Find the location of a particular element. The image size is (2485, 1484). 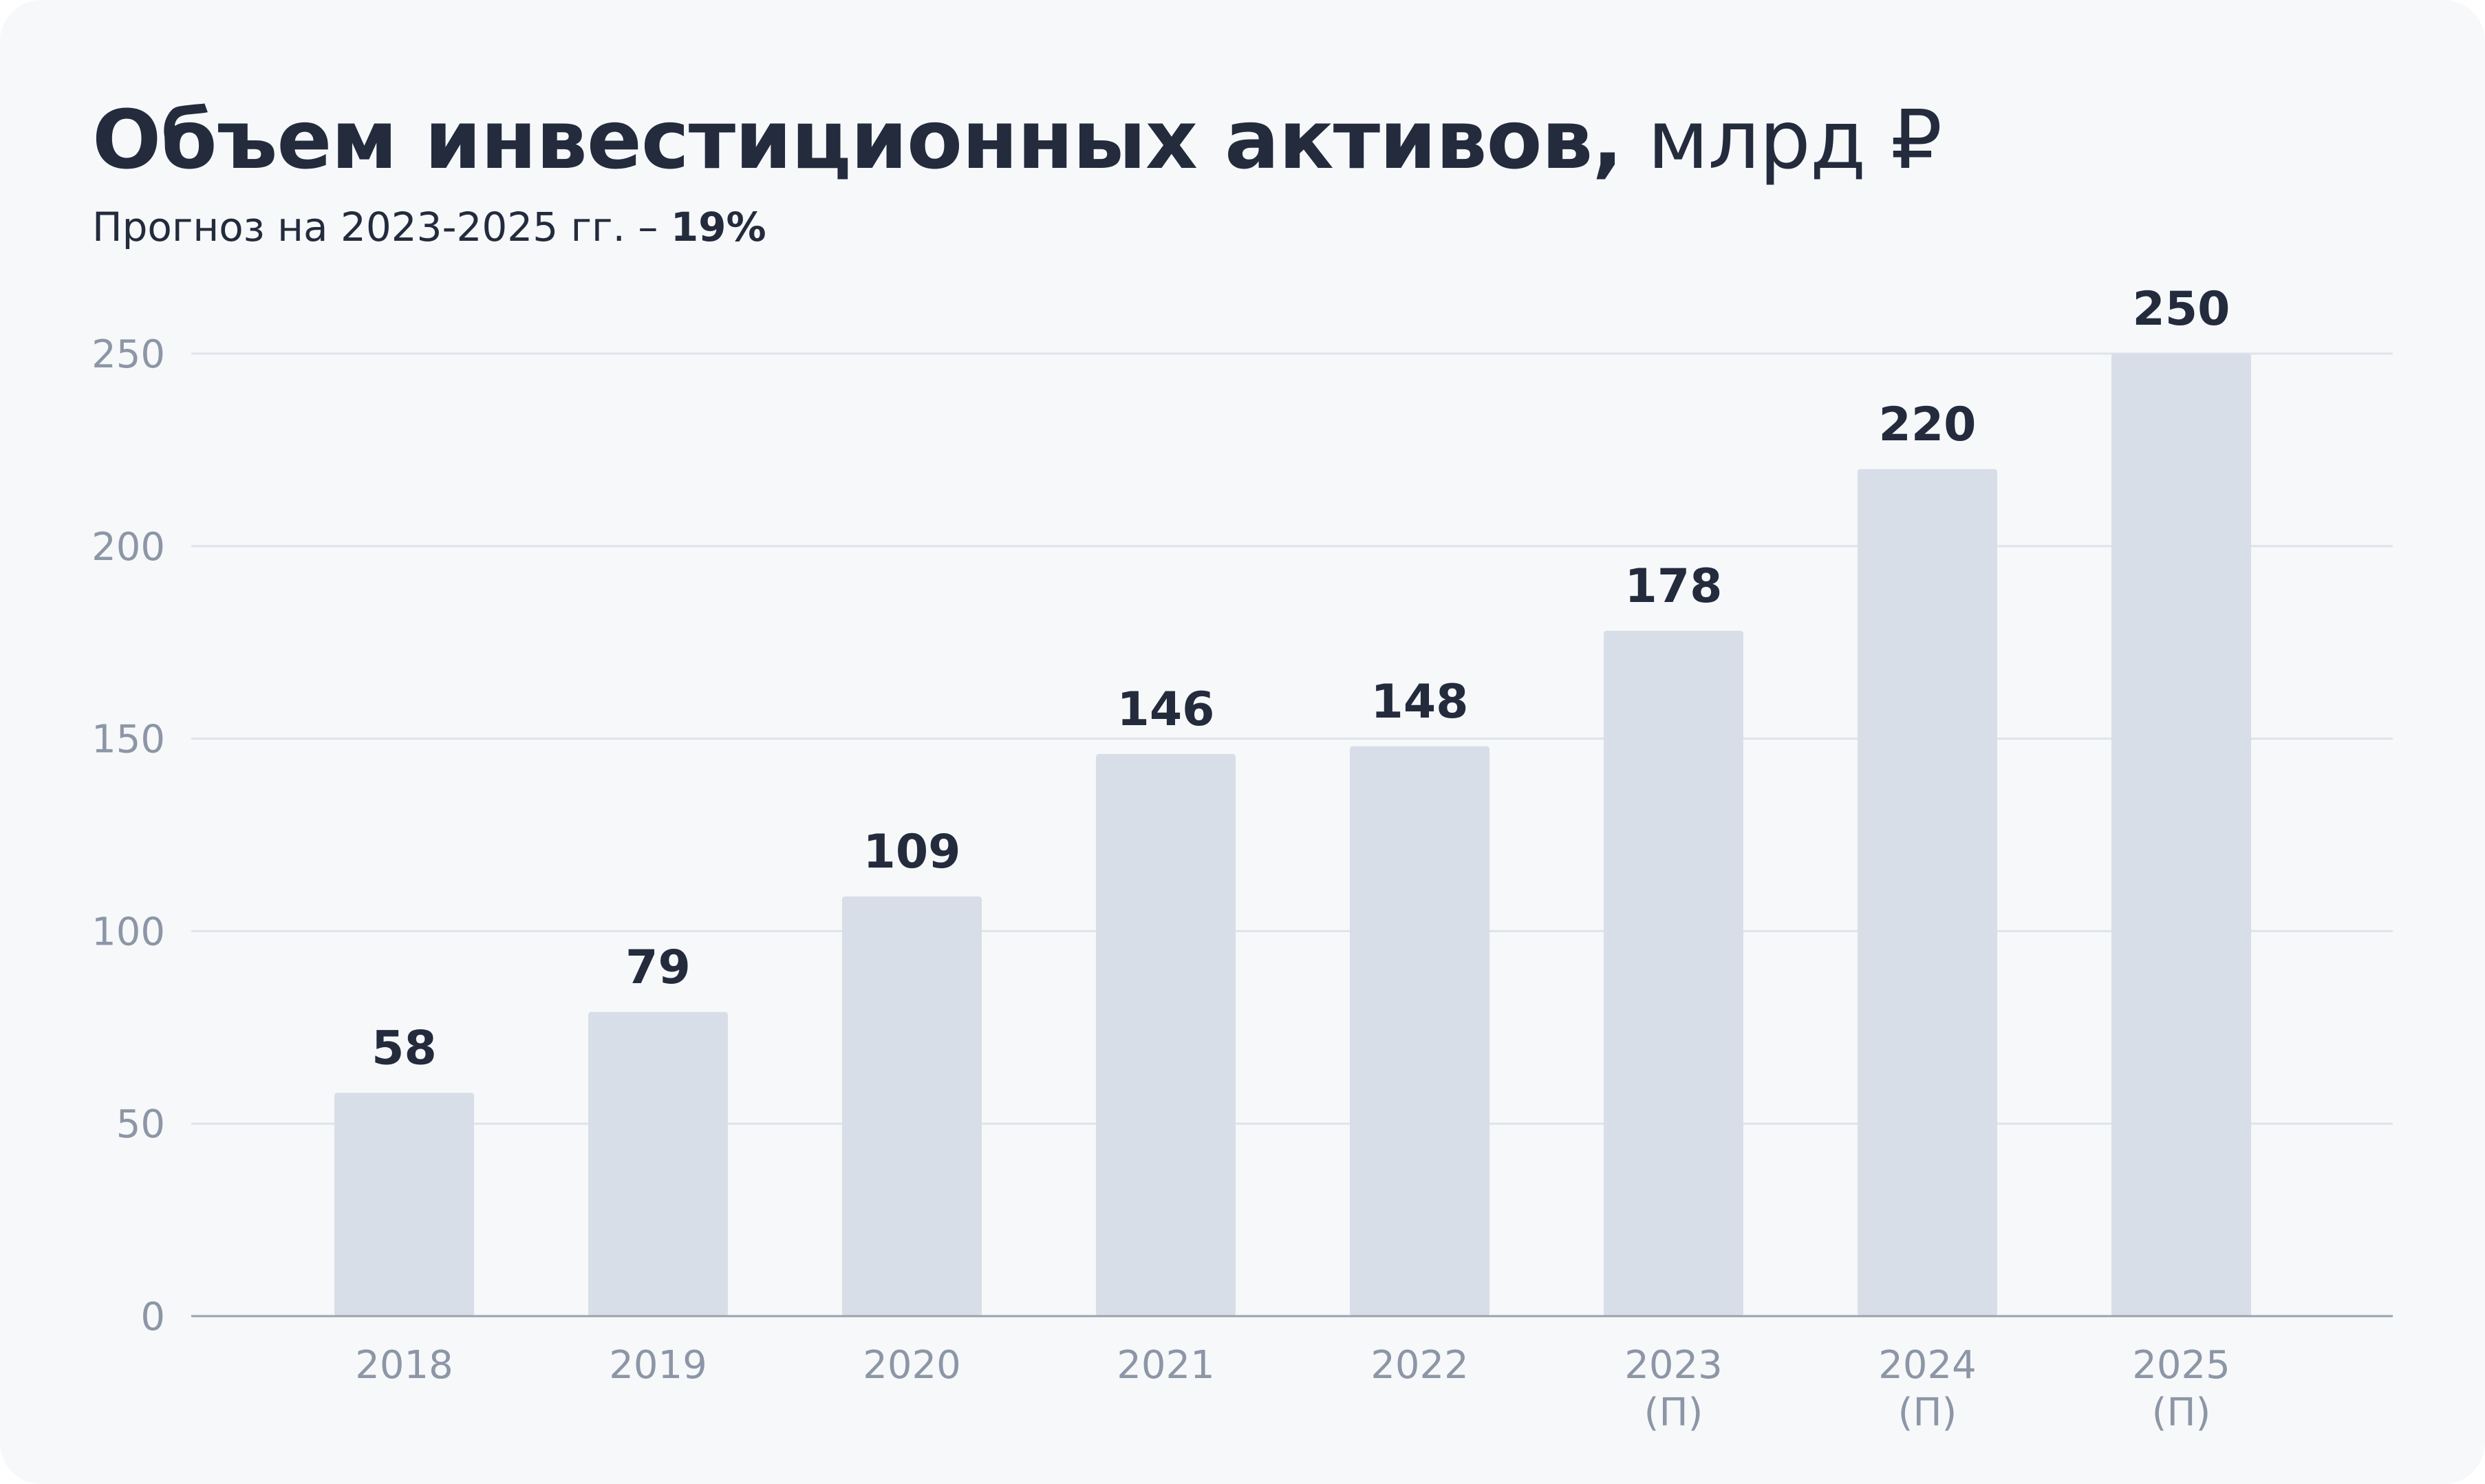

data-label: 79 is located at coordinates (658, 967).